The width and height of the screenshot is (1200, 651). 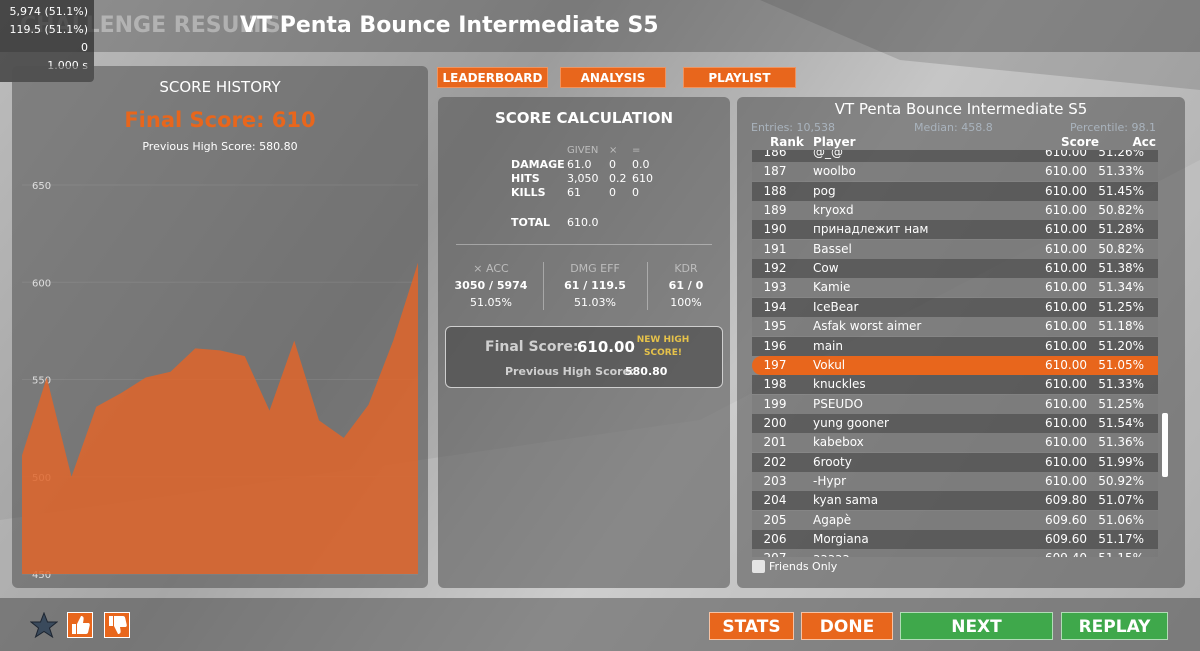 I want to click on leaderboard-row: 207 aaaaa 609.40 51.15%, so click(x=955, y=553).